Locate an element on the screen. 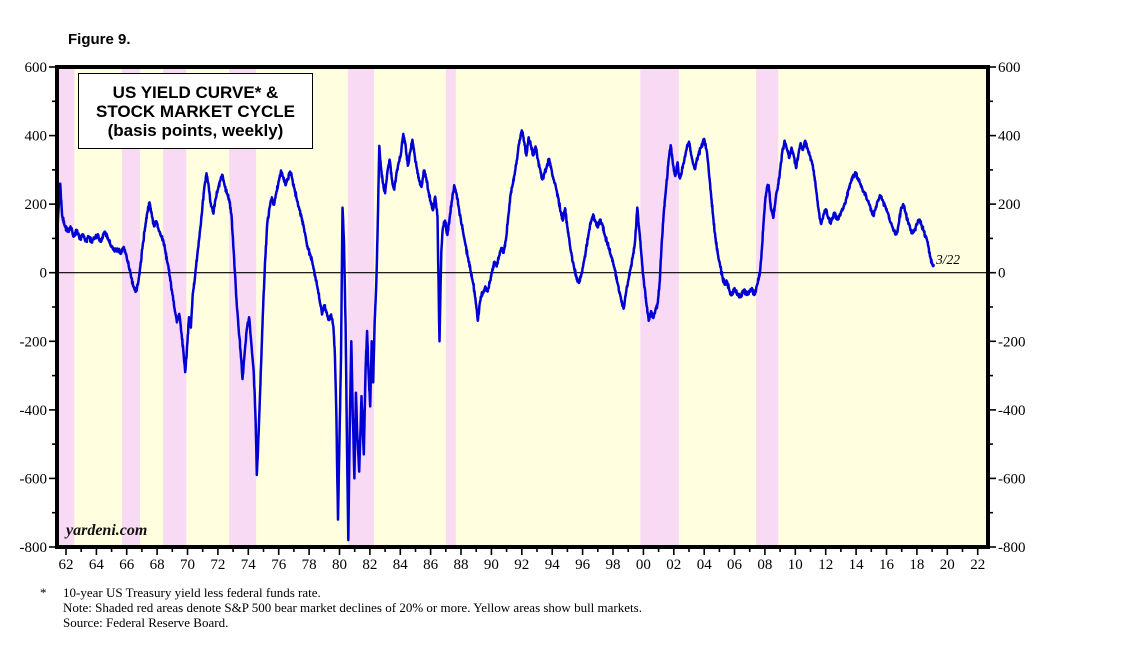 Image resolution: width=1138 pixels, height=660 pixels. chart-title-line1: US YIELD CURVE* & is located at coordinates (195, 92).